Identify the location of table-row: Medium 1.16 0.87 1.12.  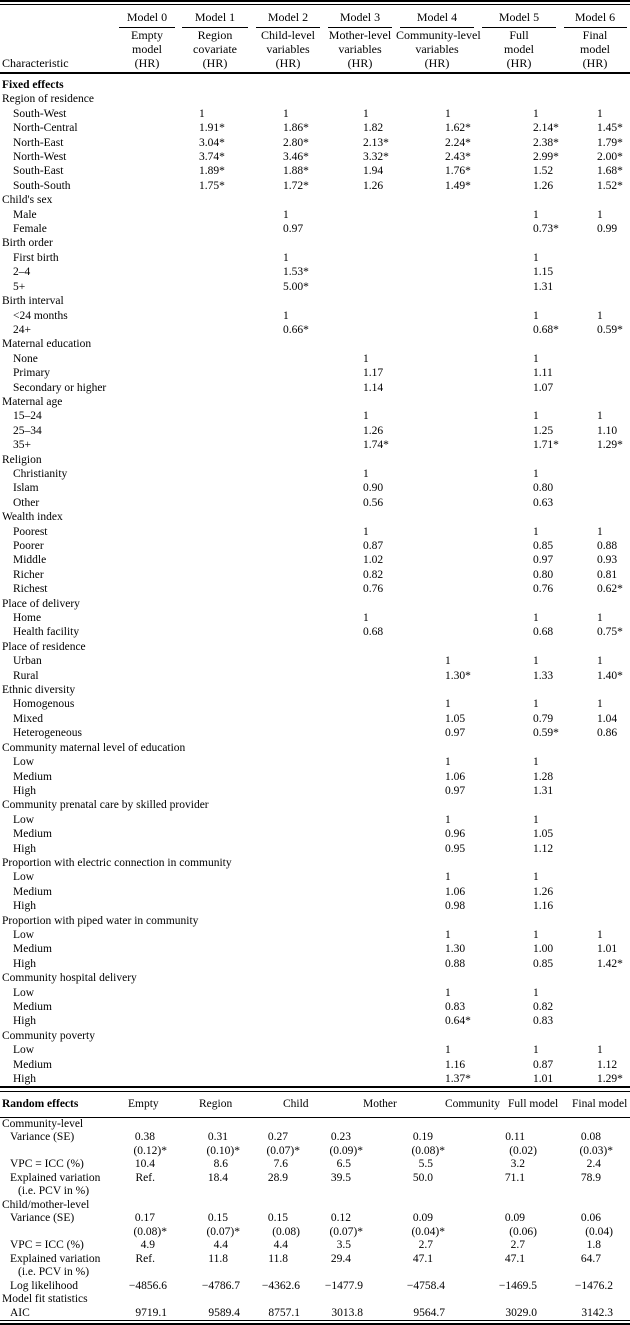
(315, 1065).